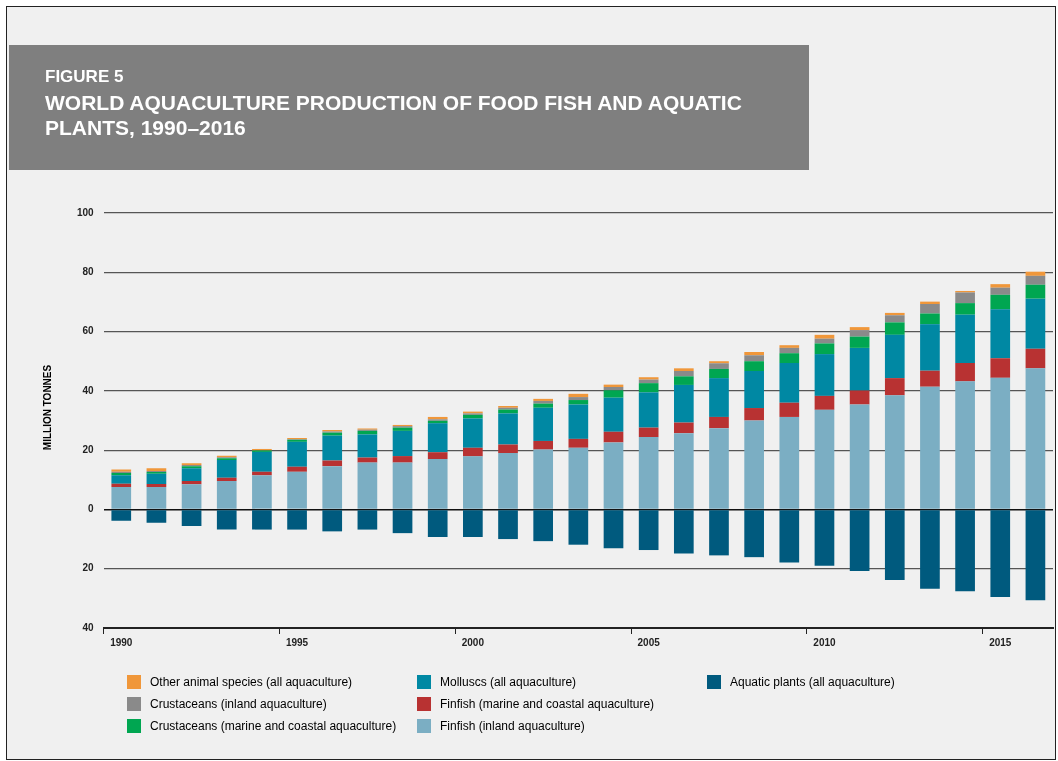 Image resolution: width=1058 pixels, height=761 pixels. What do you see at coordinates (238, 704) in the screenshot?
I see `legend-label: Crustaceans (inland aquaculture)` at bounding box center [238, 704].